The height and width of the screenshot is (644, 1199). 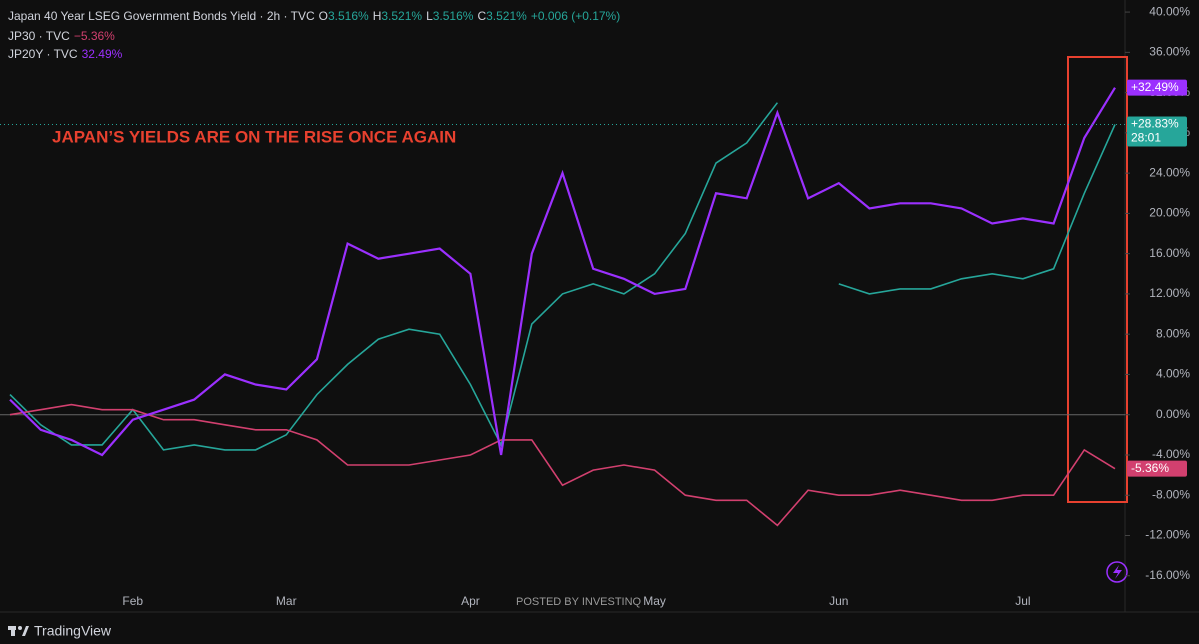 What do you see at coordinates (838, 601) in the screenshot?
I see `x-tick-label: Jun` at bounding box center [838, 601].